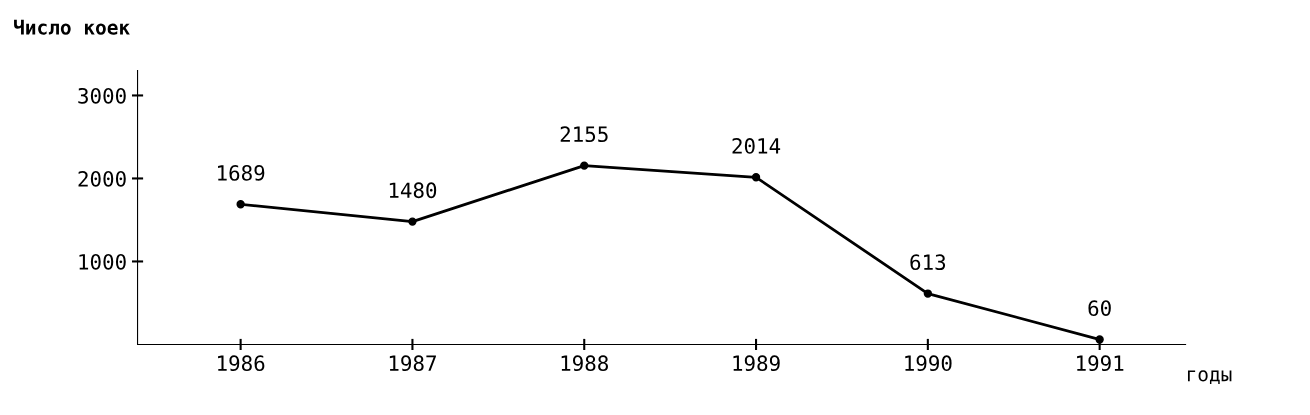  Describe the element at coordinates (72, 27) in the screenshot. I see `y-axis-title: Число коек` at that location.